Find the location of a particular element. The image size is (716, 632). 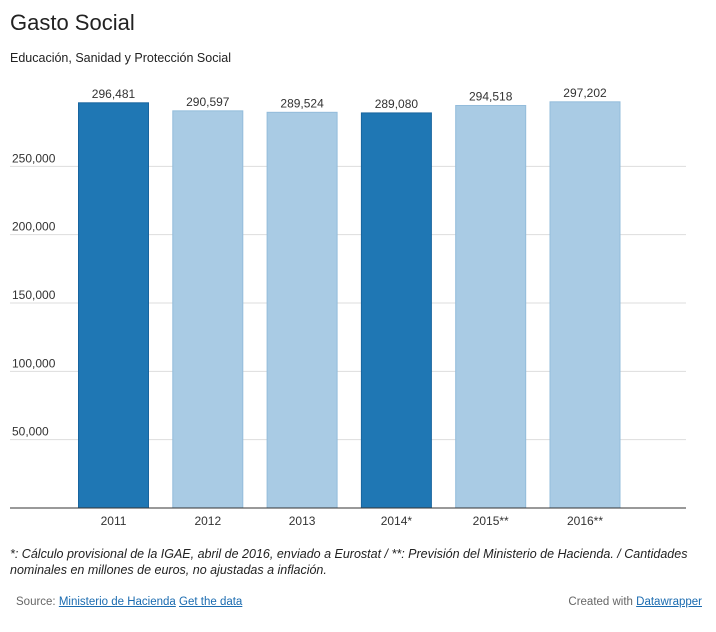

y-tick-label: 50,000 is located at coordinates (30, 432).